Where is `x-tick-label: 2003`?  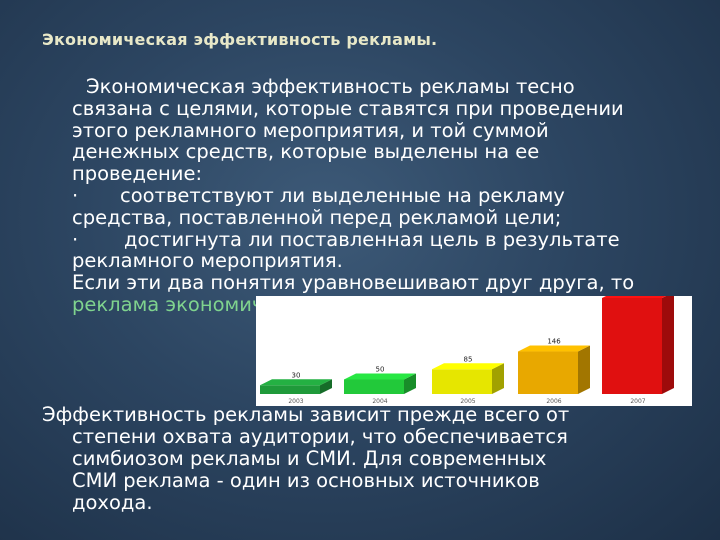
x-tick-label: 2003 is located at coordinates (295, 401).